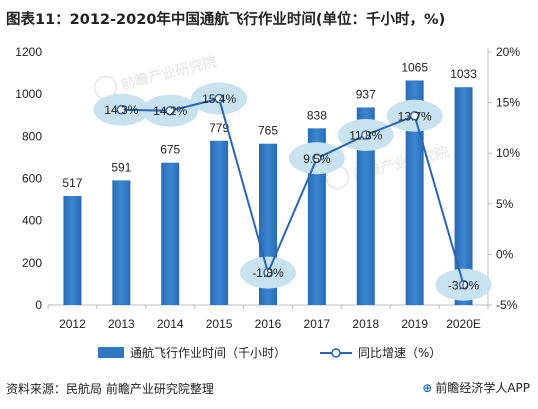 The image size is (538, 409). Describe the element at coordinates (508, 153) in the screenshot. I see `y-right-tick-label: 10%` at that location.